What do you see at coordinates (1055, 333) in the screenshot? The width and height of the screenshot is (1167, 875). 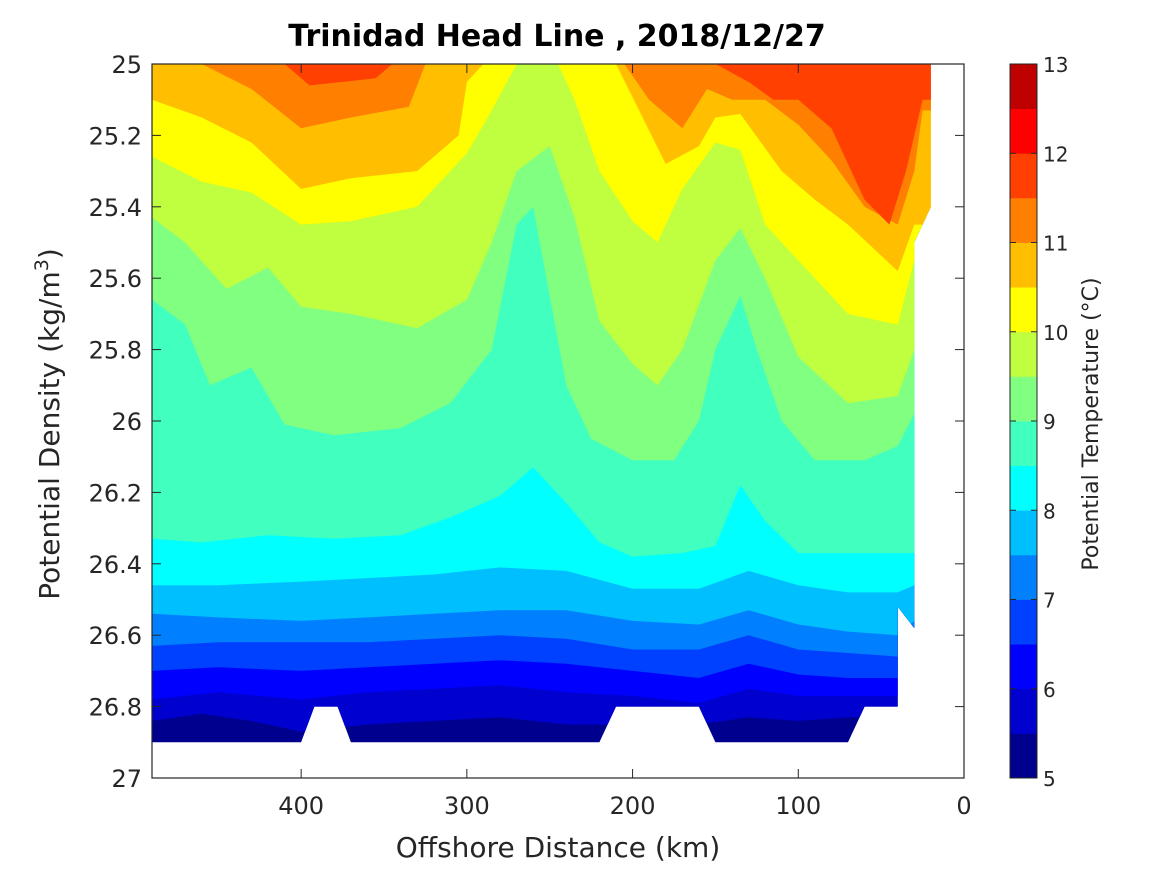 I see `colorbar-tick-label: 10` at bounding box center [1055, 333].